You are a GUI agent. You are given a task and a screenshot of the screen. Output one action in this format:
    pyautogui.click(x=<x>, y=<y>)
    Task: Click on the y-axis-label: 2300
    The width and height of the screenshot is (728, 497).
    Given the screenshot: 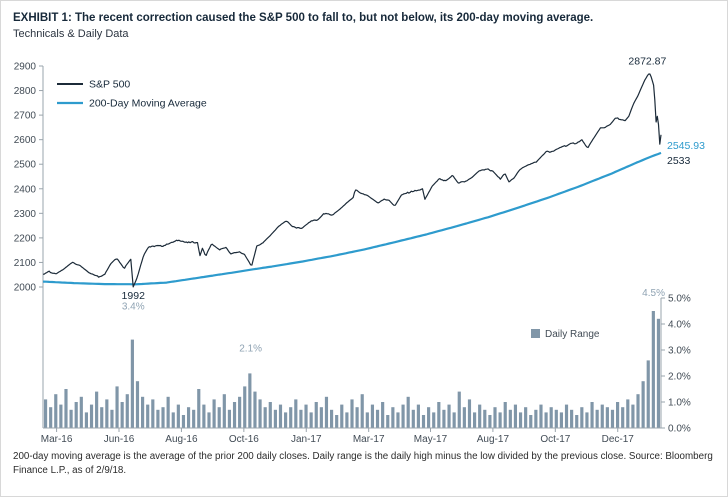 What is the action you would take?
    pyautogui.click(x=25, y=214)
    